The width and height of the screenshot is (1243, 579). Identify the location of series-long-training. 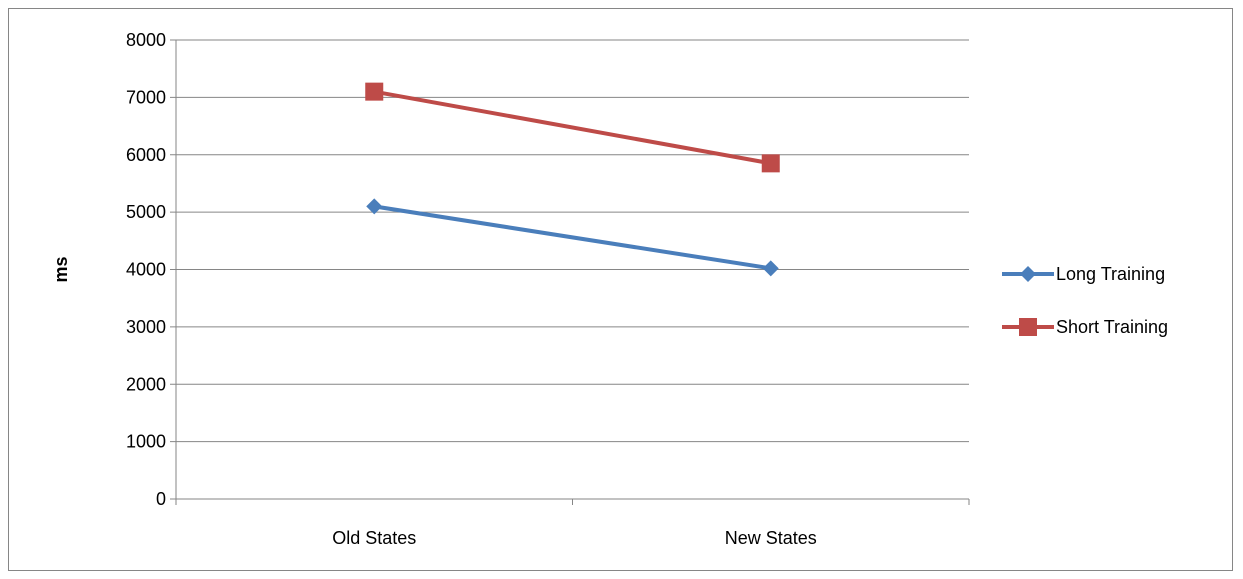
(572, 237).